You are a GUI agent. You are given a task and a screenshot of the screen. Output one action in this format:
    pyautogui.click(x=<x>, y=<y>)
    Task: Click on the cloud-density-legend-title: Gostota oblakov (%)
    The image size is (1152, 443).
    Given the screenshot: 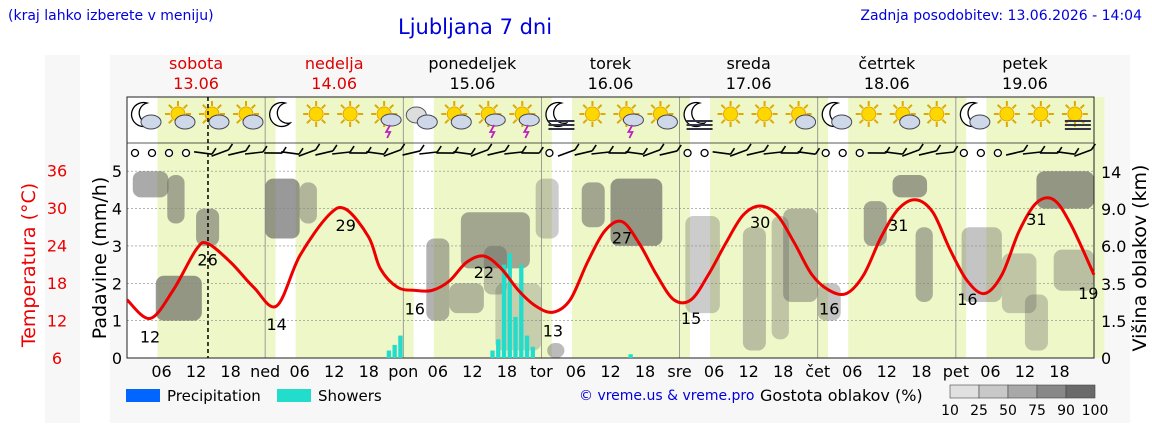 What is the action you would take?
    pyautogui.click(x=841, y=395)
    